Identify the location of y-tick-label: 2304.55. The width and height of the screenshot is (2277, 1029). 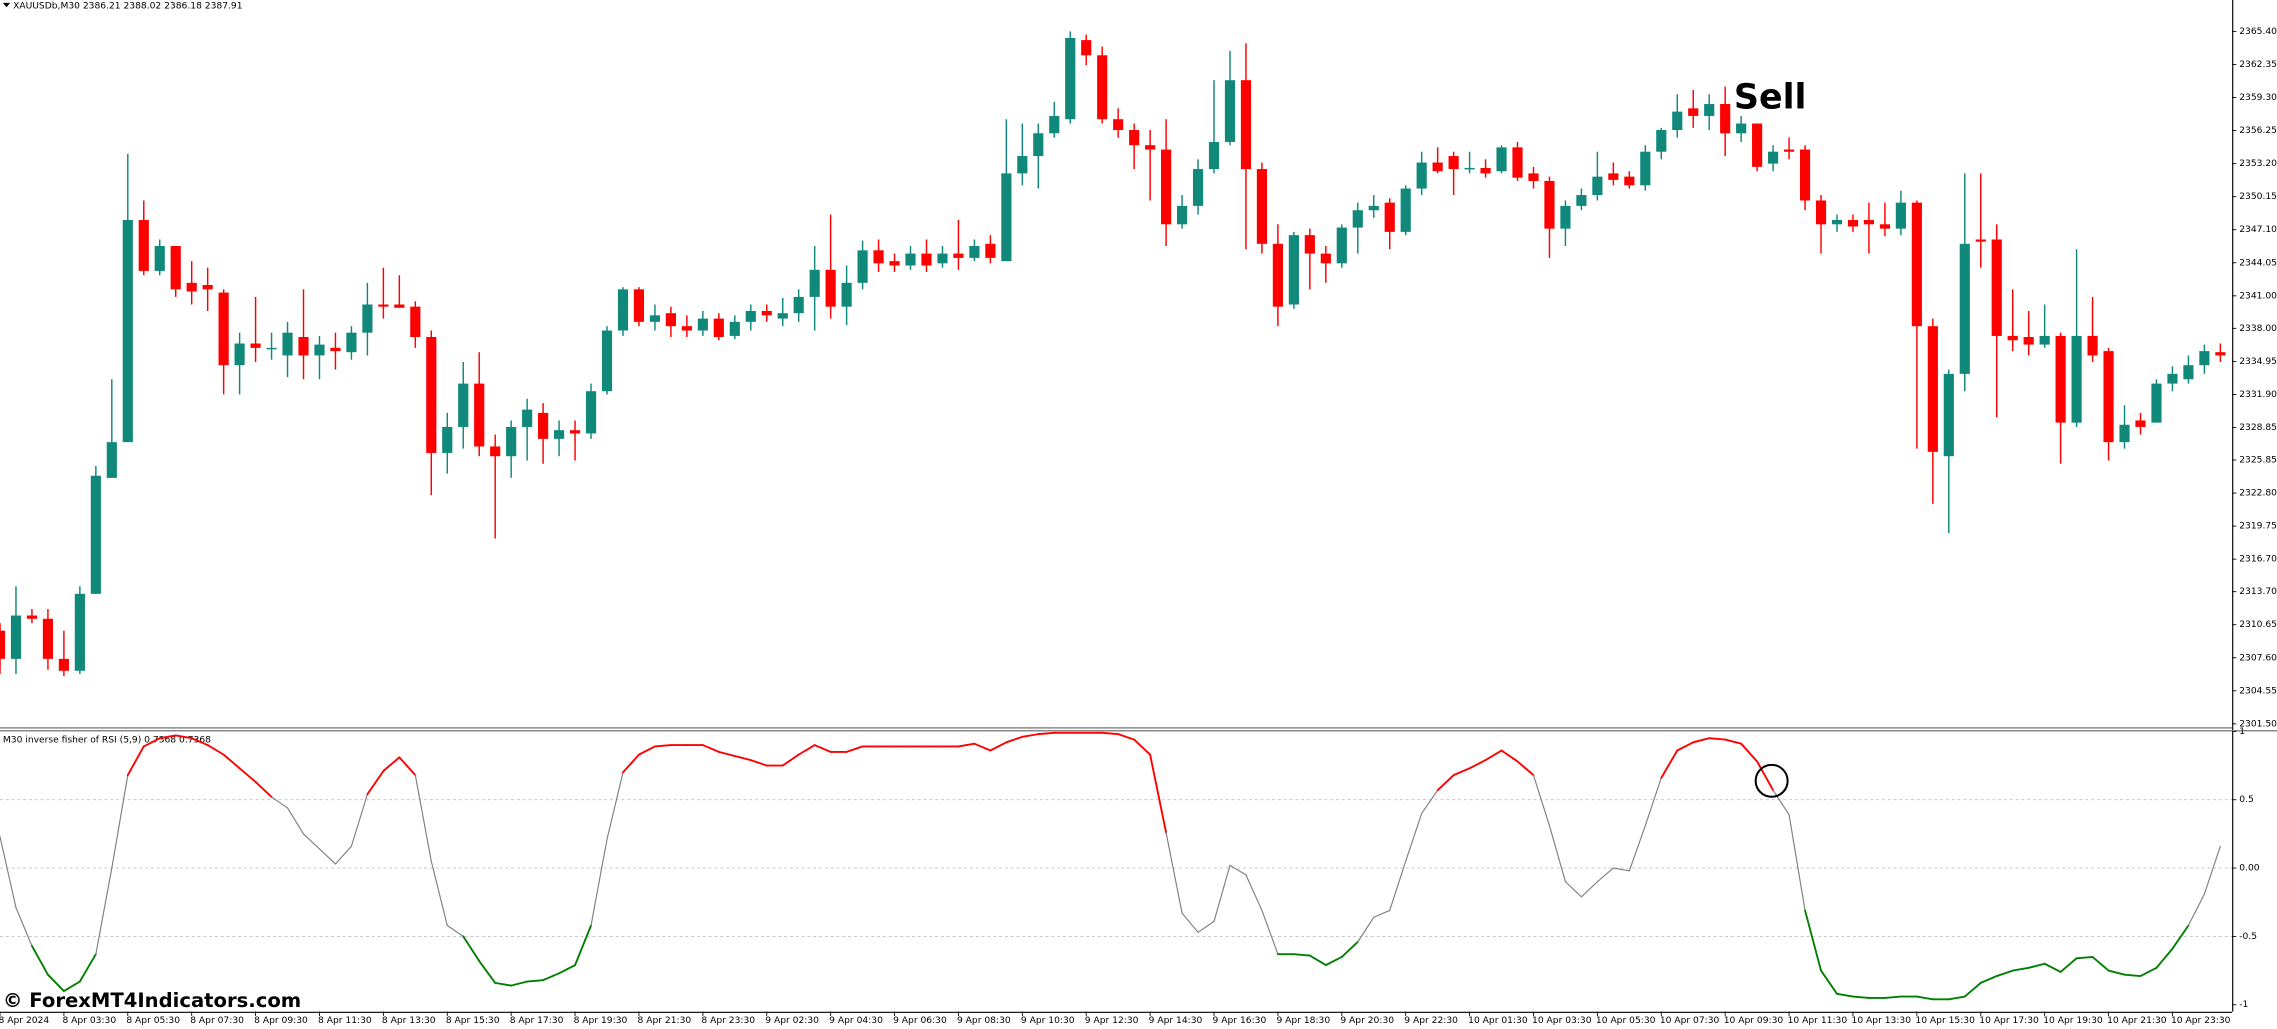
(2258, 691).